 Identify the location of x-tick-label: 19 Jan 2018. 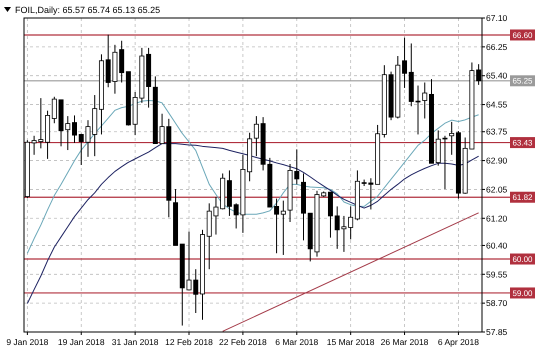
(81, 342).